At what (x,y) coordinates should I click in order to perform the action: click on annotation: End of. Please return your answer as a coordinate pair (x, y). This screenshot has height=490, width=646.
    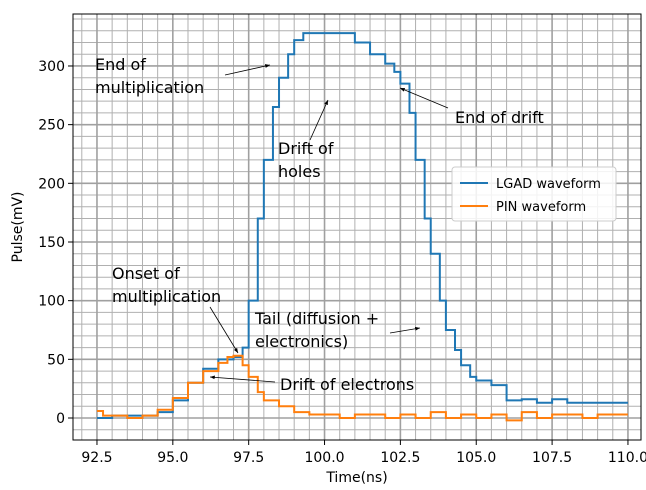
    Looking at the image, I should click on (120, 64).